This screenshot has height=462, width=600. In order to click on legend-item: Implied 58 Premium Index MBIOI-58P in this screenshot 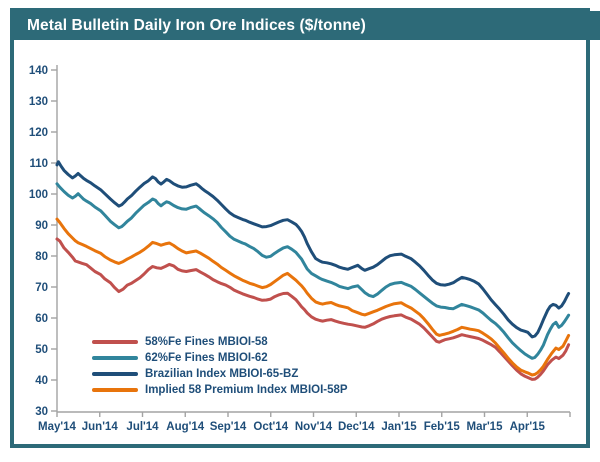, I will do `click(220, 390)`.